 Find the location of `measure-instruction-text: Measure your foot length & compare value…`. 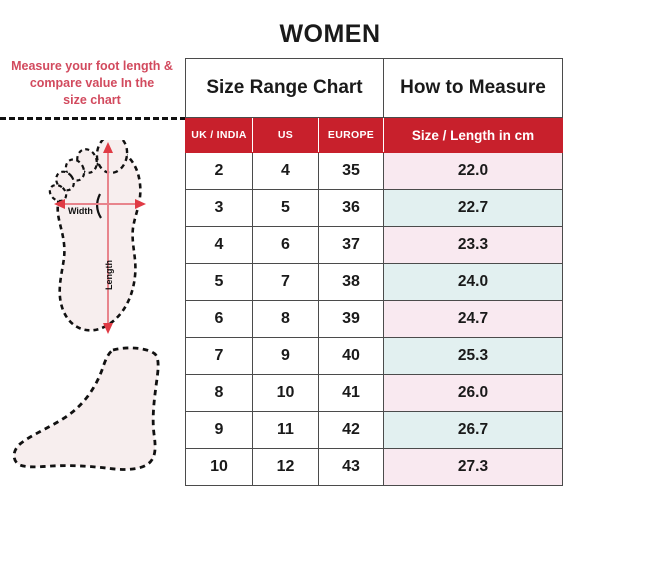

measure-instruction-text: Measure your foot length & compare value… is located at coordinates (92, 83).